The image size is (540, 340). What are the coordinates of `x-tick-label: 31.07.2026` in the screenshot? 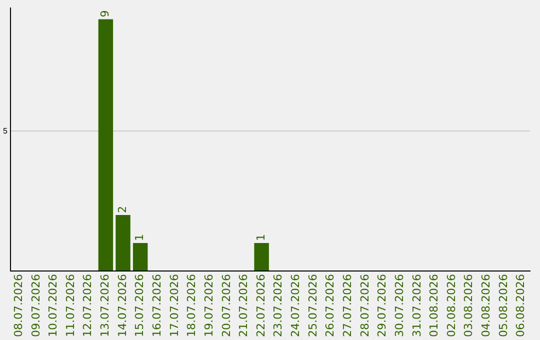 It's located at (417, 306).